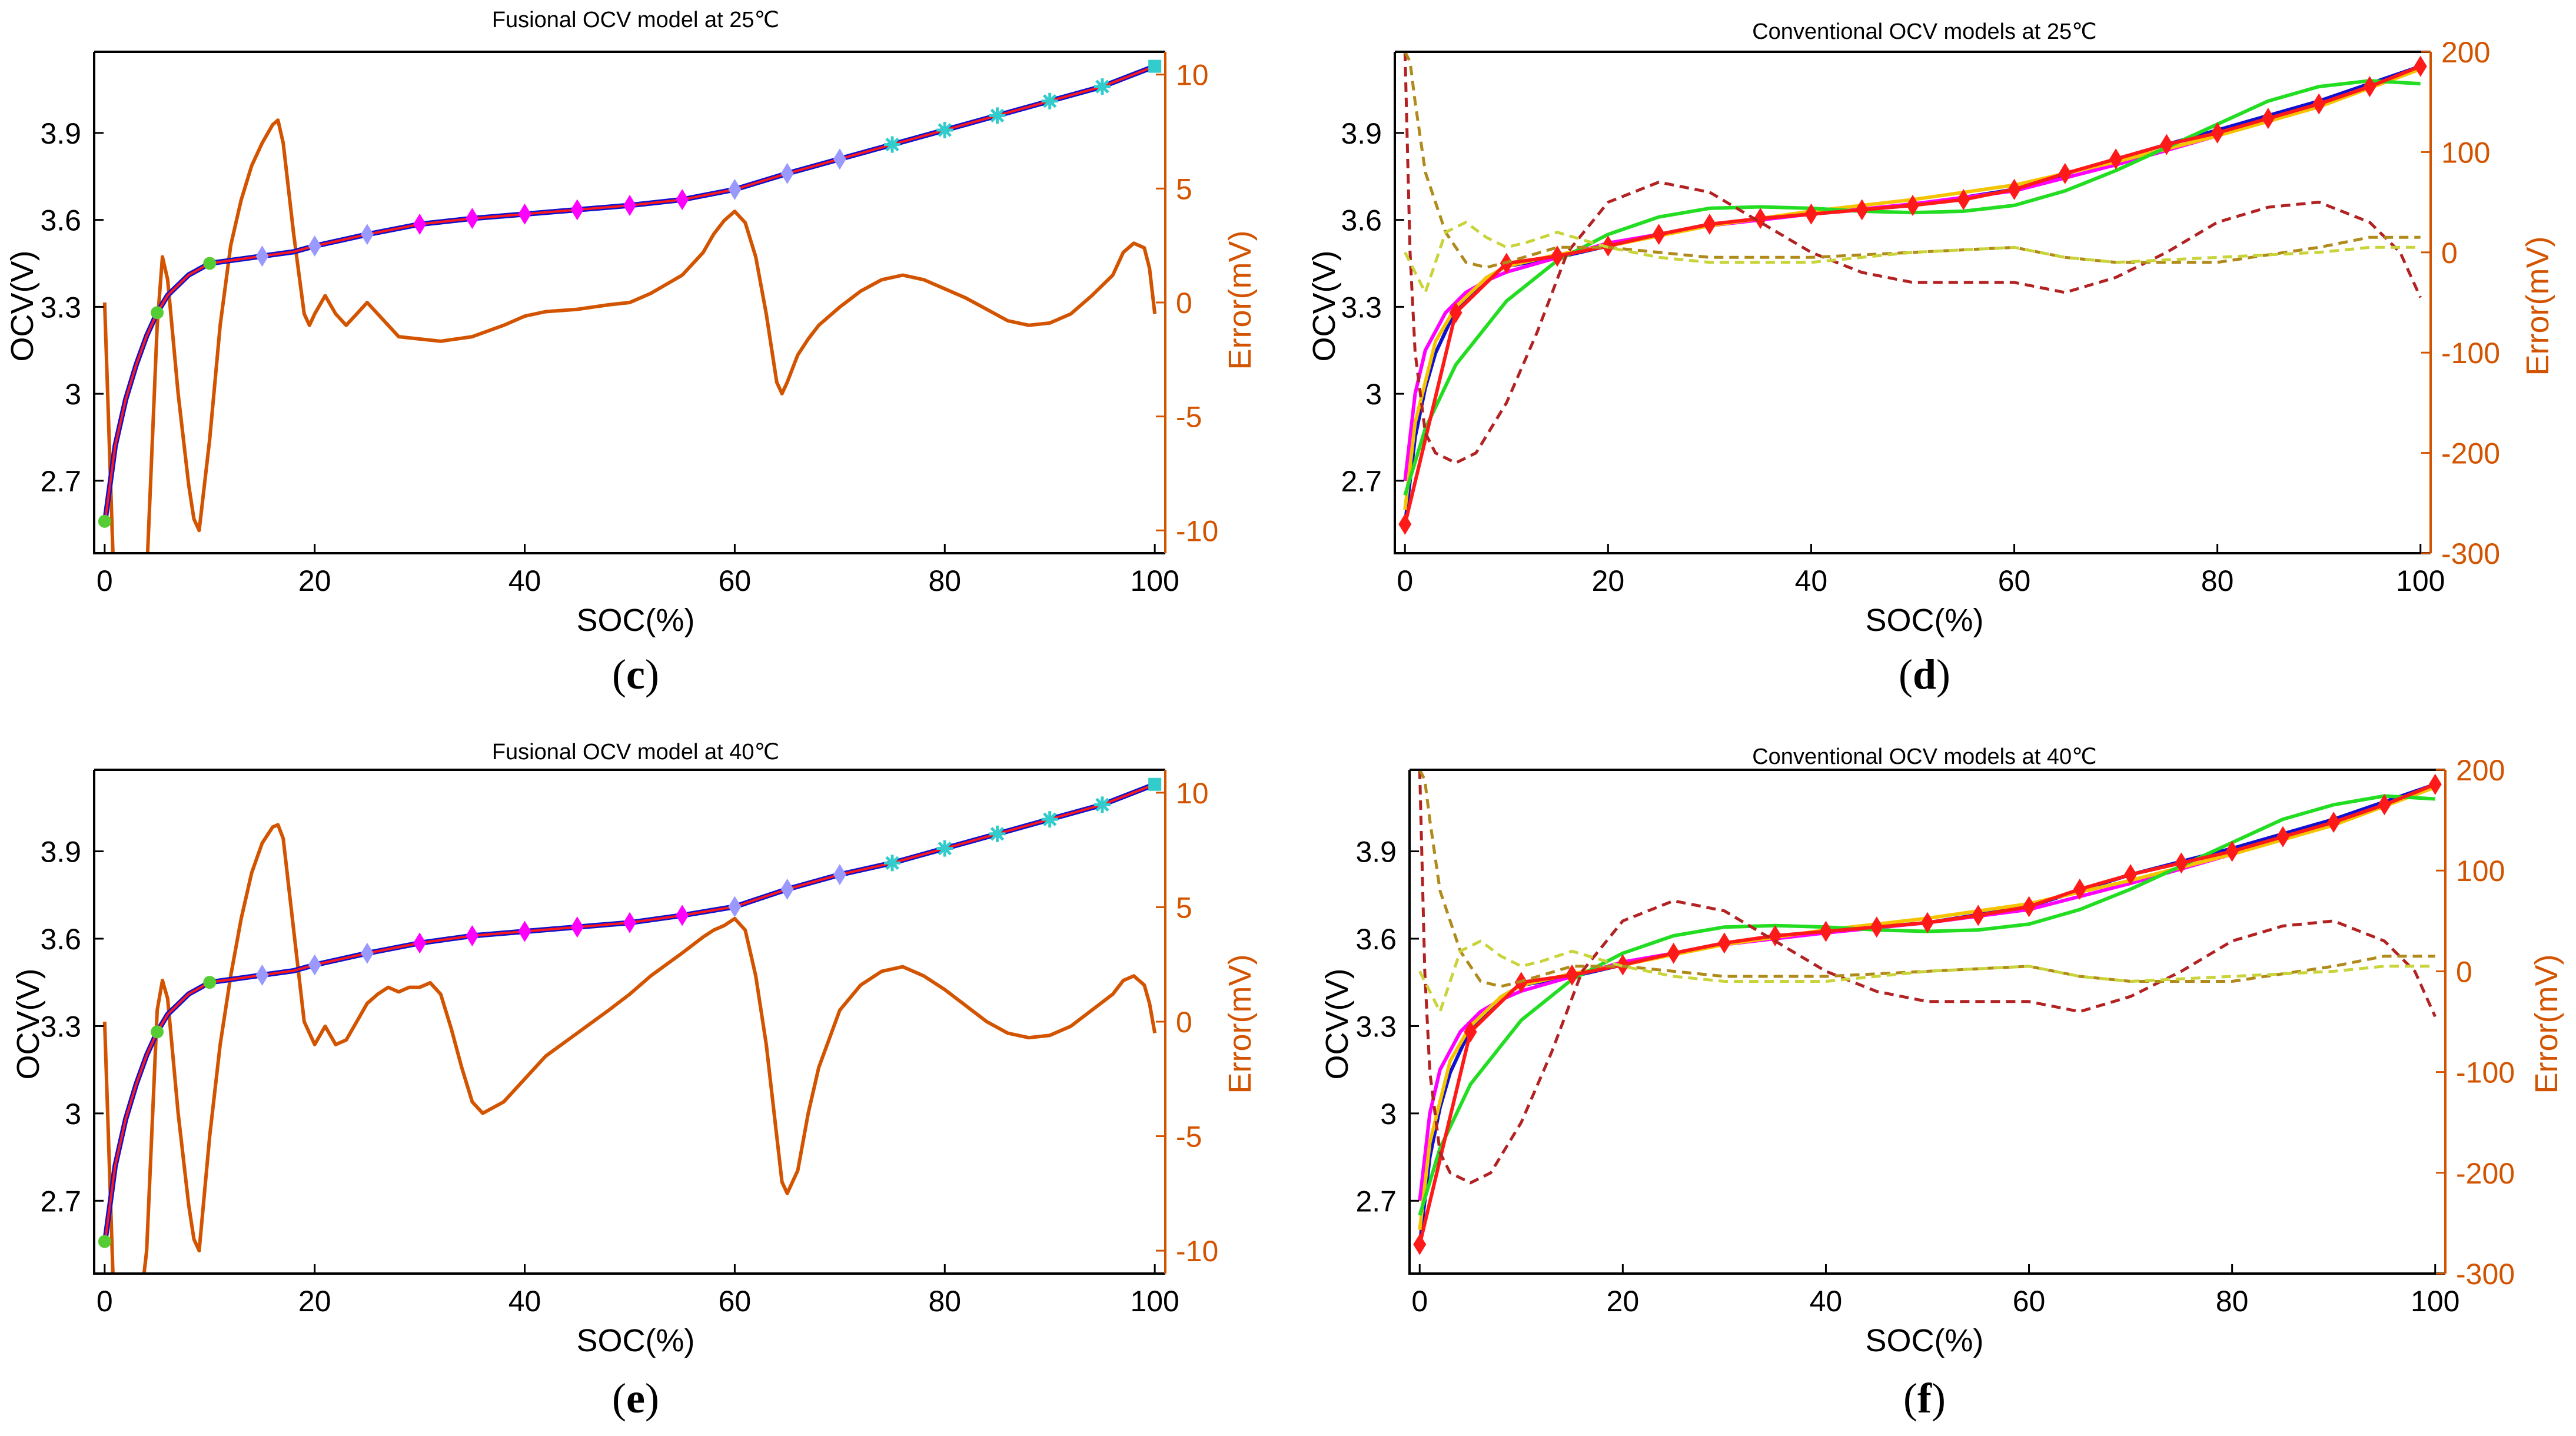  What do you see at coordinates (60, 1201) in the screenshot?
I see `panel-e-ytick-label-0: 2.7` at bounding box center [60, 1201].